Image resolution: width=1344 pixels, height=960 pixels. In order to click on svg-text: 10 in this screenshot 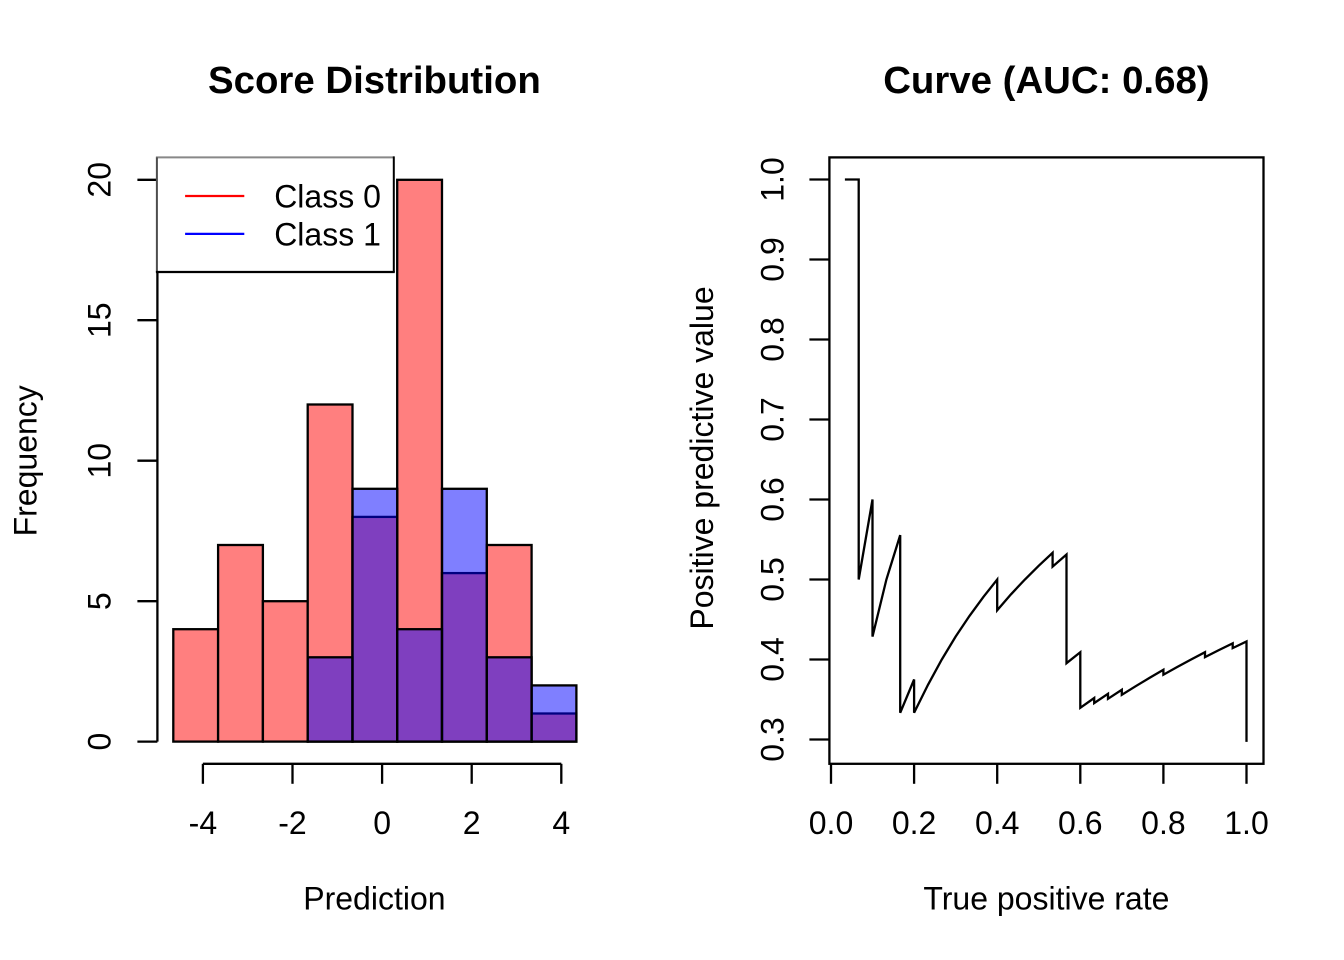, I will do `click(100, 461)`.